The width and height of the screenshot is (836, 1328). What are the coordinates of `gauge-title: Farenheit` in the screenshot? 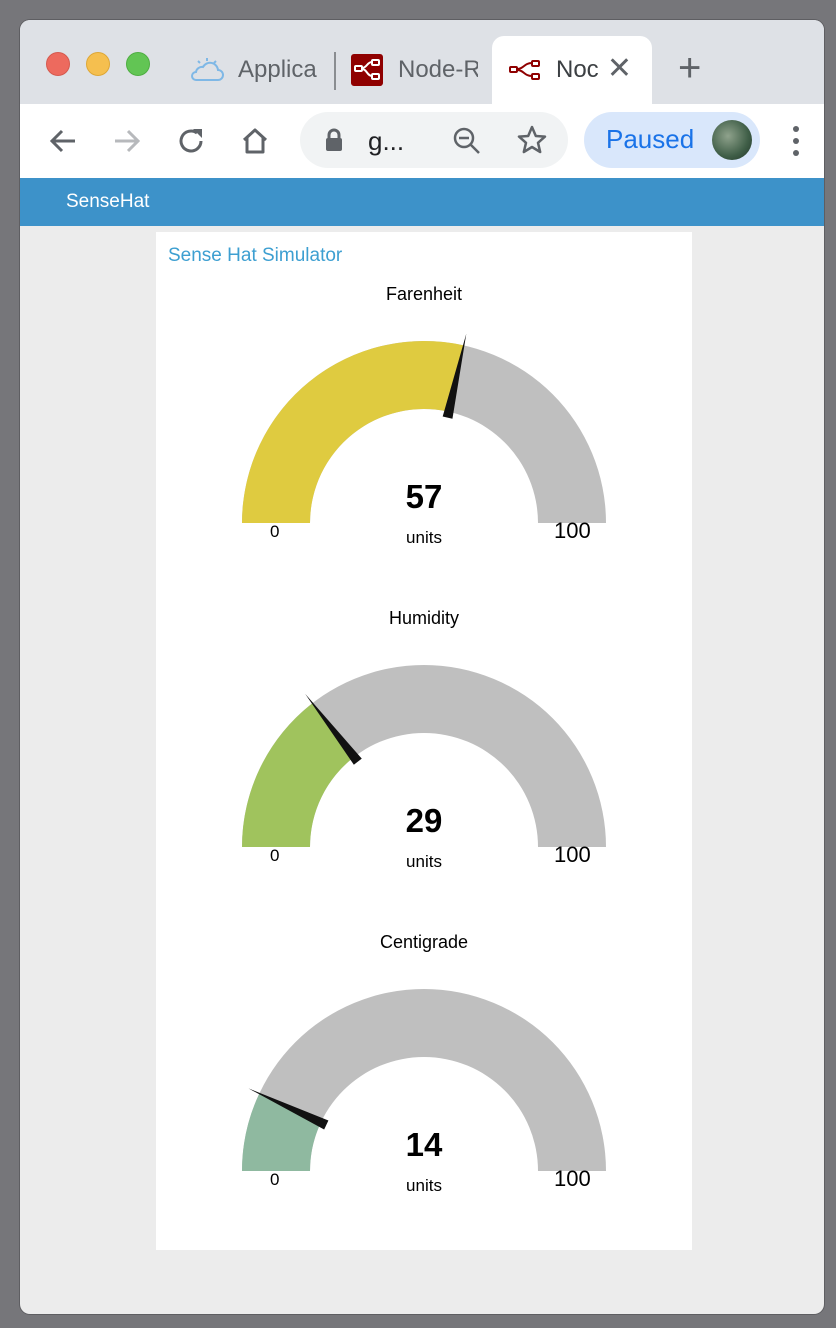 It's located at (424, 294).